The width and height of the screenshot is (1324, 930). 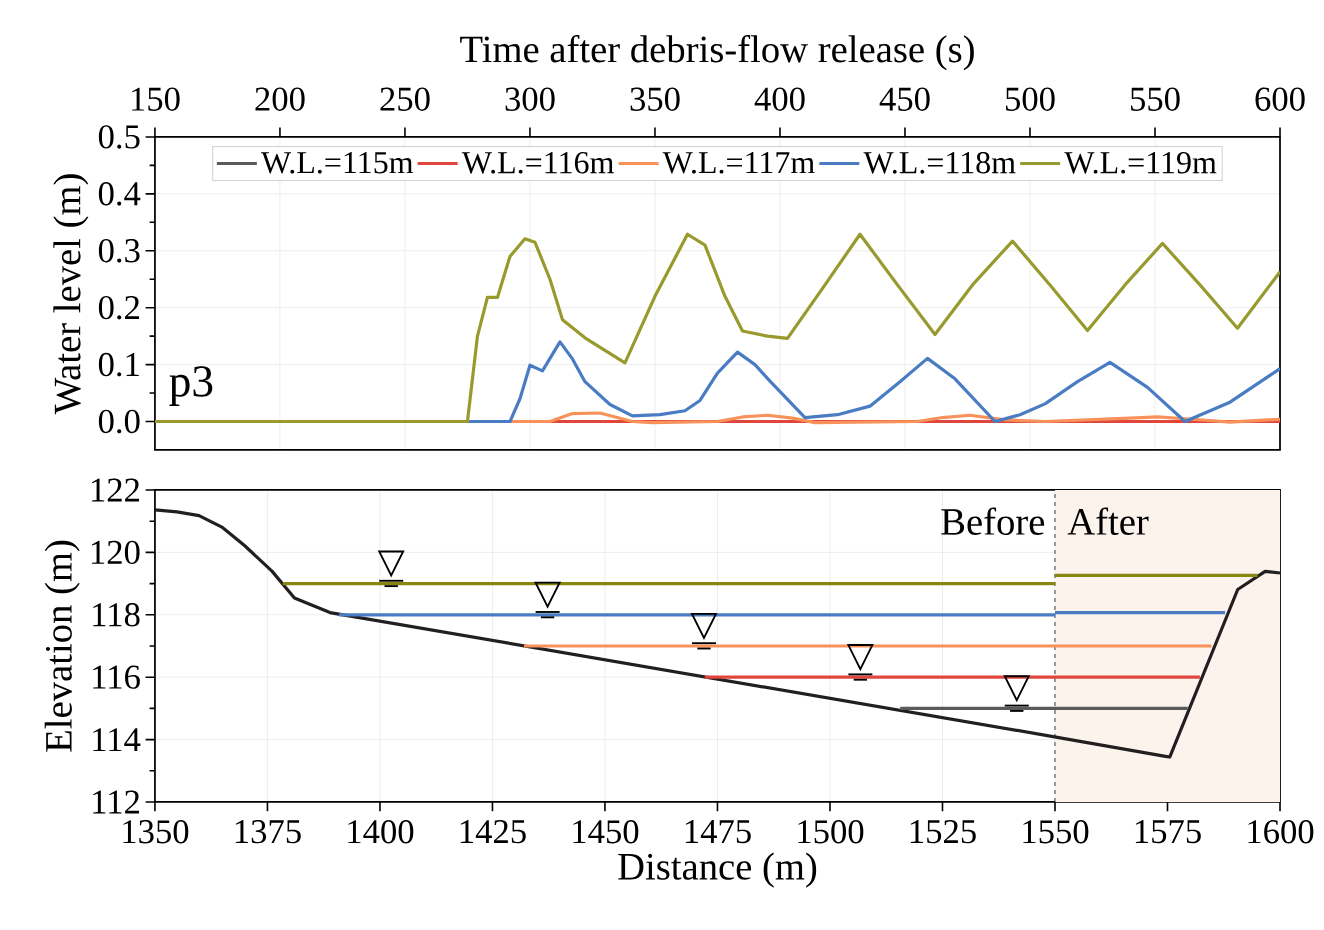 What do you see at coordinates (718, 832) in the screenshot?
I see `x-tick-label: 1475` at bounding box center [718, 832].